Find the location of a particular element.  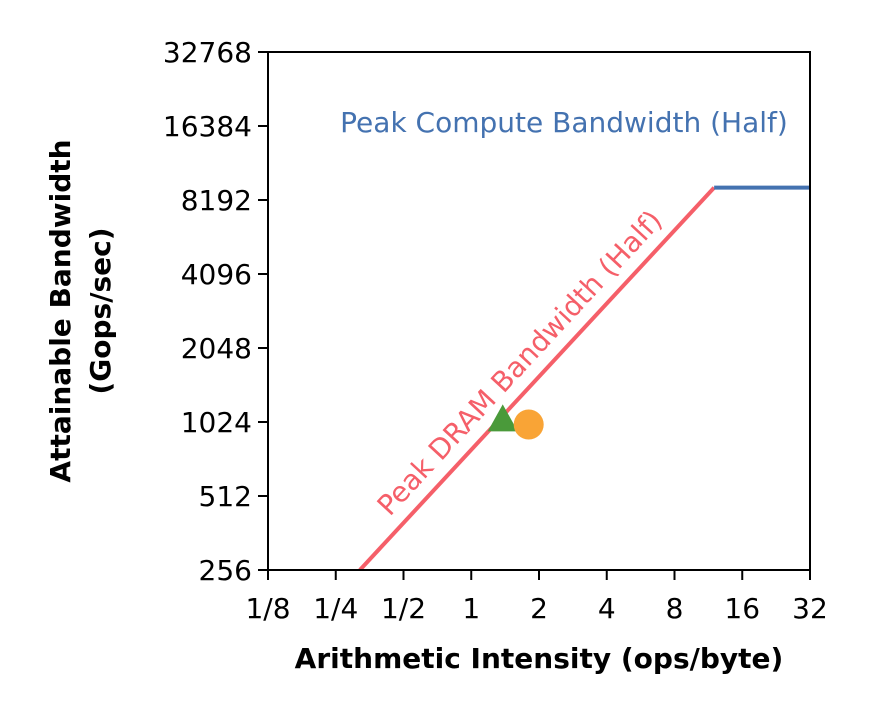

compute-roof-label: Peak Compute Bandwidth (Half) is located at coordinates (564, 122).